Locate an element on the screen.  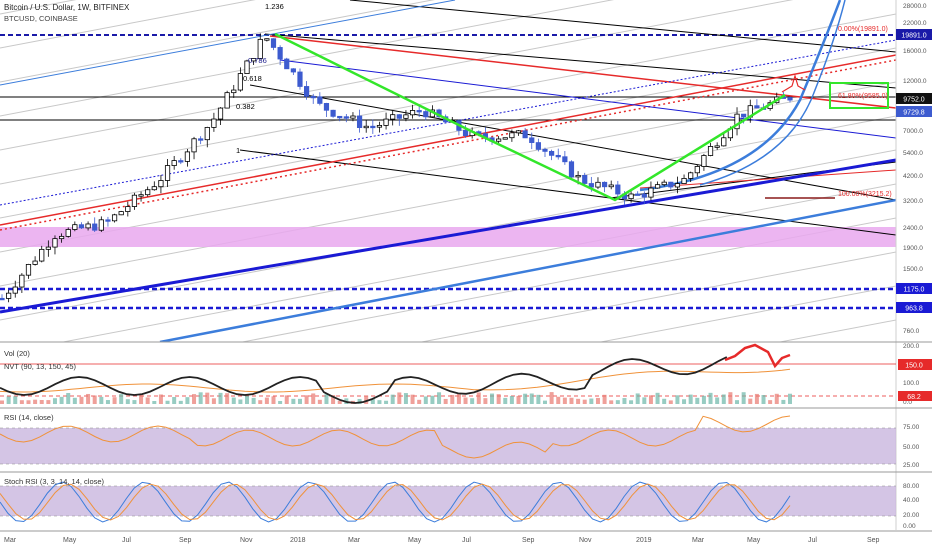
stoch-tick-40: 40.00 is located at coordinates (911, 500).